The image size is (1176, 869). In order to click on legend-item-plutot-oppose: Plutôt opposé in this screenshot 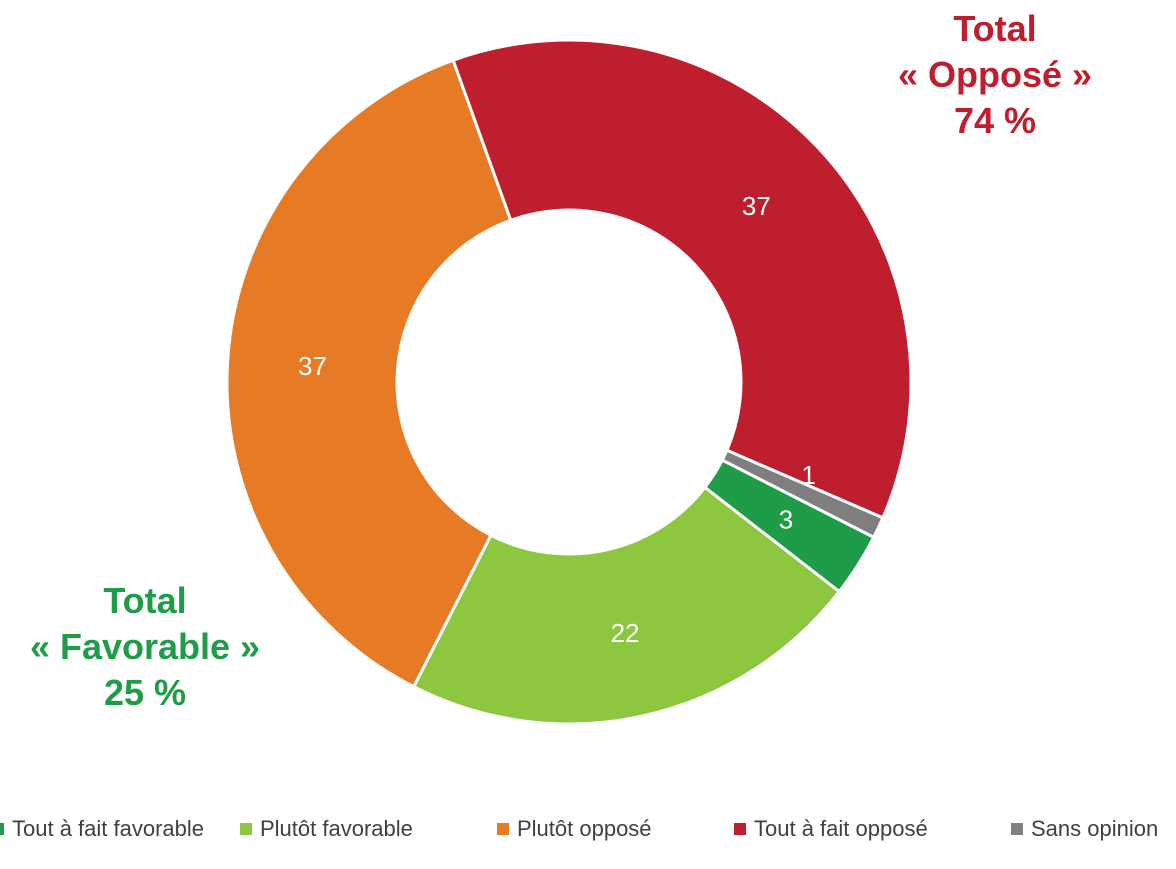, I will do `click(574, 829)`.